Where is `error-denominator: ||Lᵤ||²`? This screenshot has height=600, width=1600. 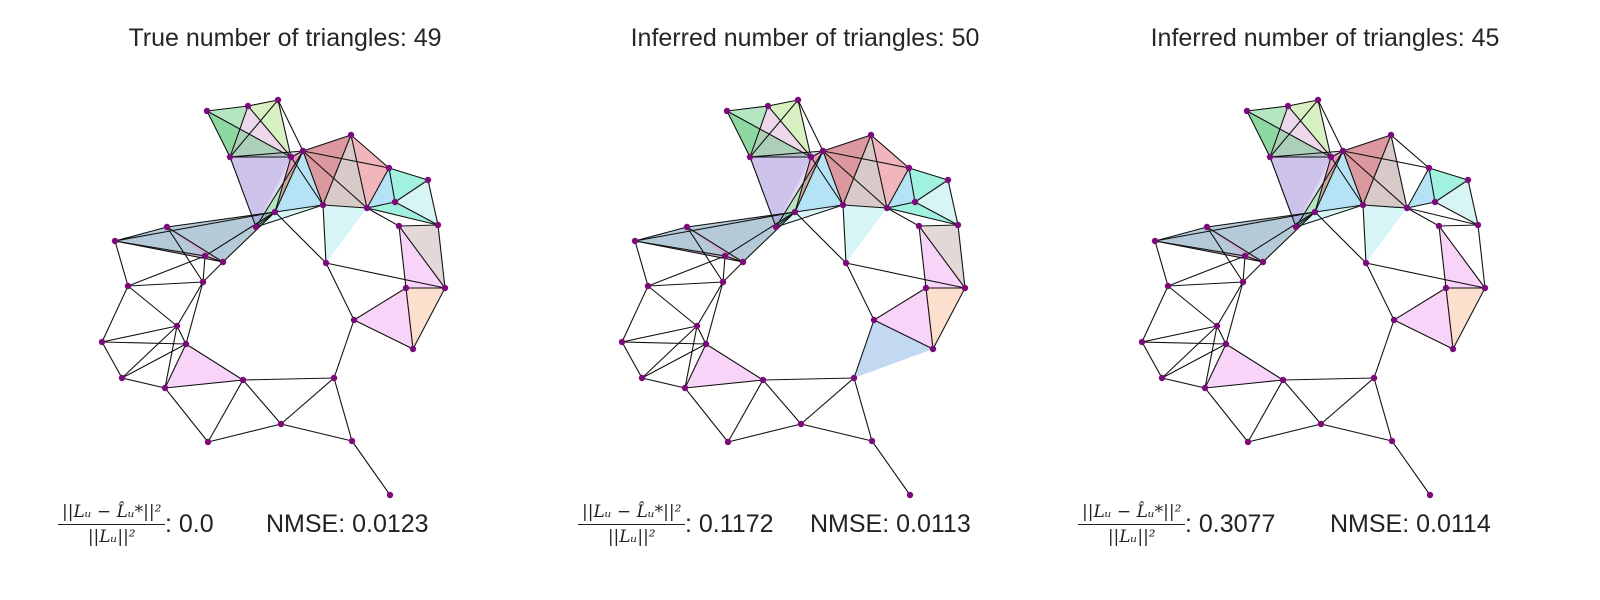 error-denominator: ||Lᵤ||² is located at coordinates (111, 537).